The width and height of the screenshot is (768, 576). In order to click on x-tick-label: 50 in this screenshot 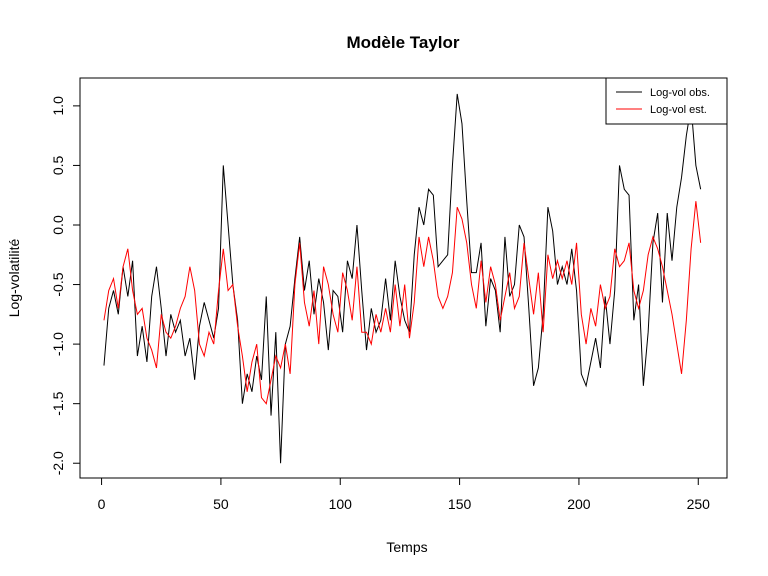, I will do `click(221, 504)`.